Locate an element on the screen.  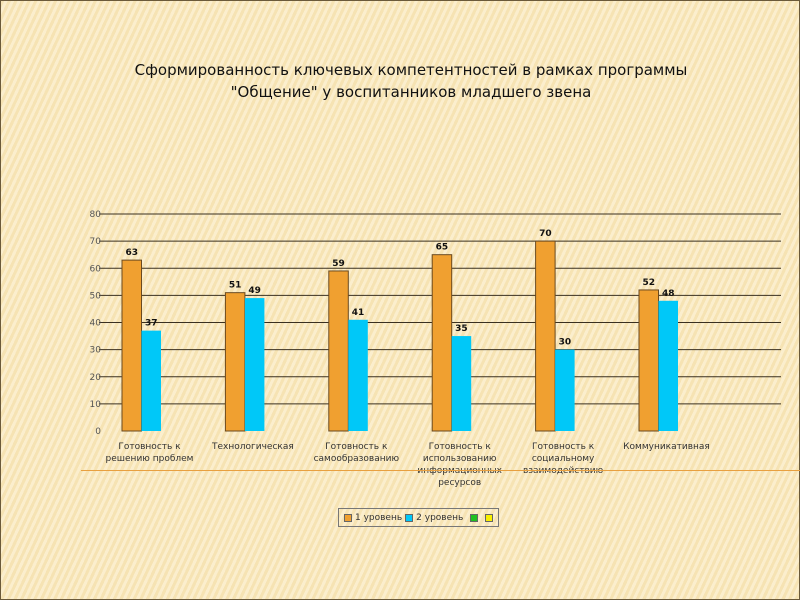
y-tick-label: 40 is located at coordinates (96, 324).